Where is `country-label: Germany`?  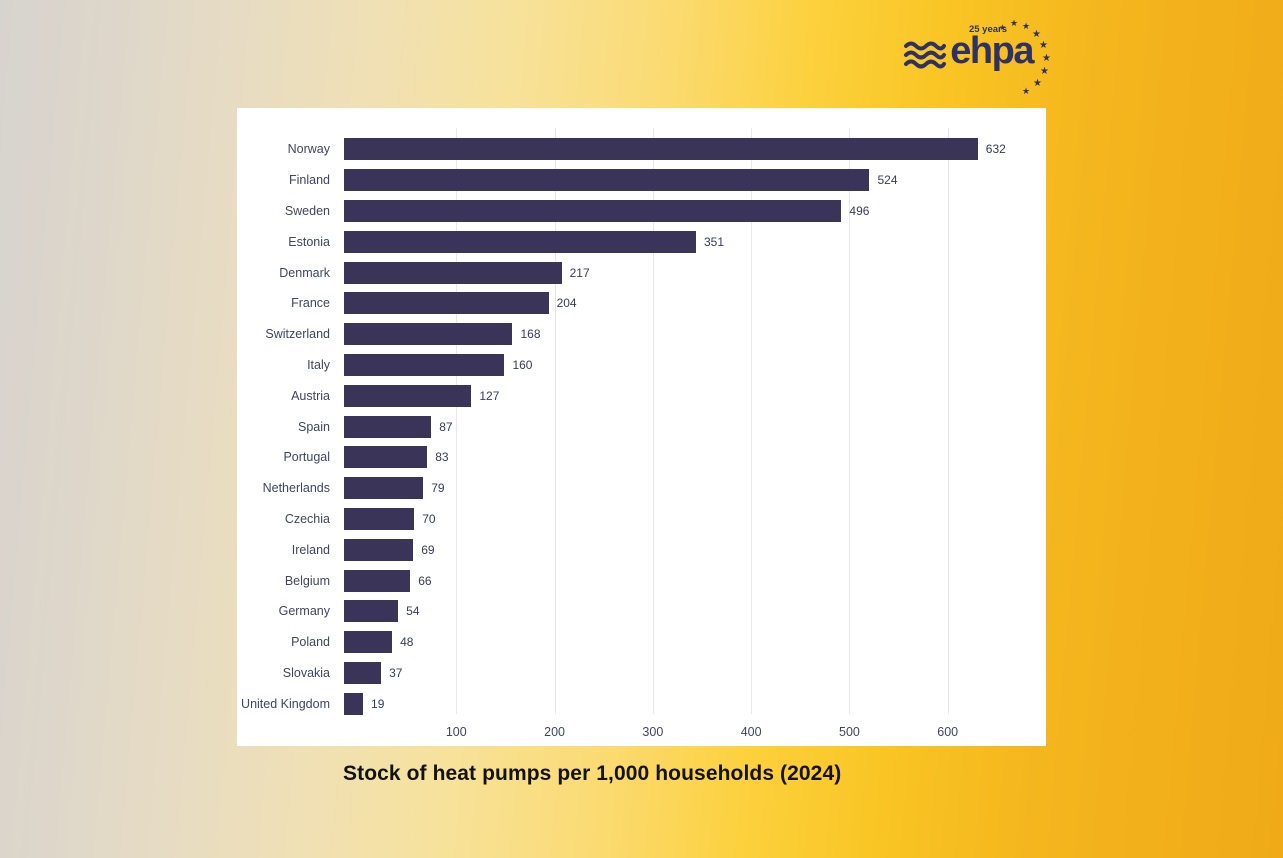
country-label: Germany is located at coordinates (304, 611).